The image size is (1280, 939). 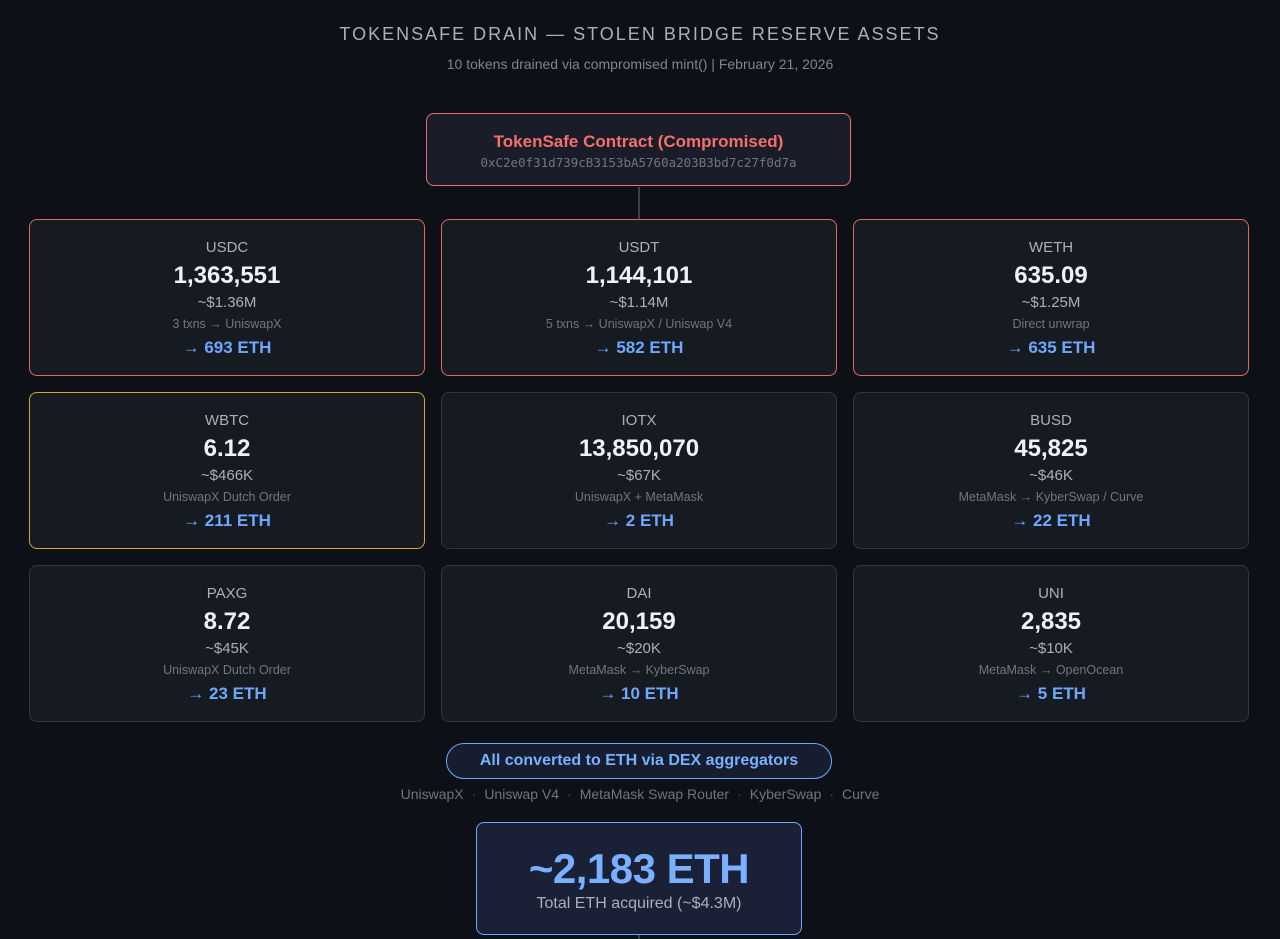 I want to click on token-amount: 8.72, so click(x=227, y=621).